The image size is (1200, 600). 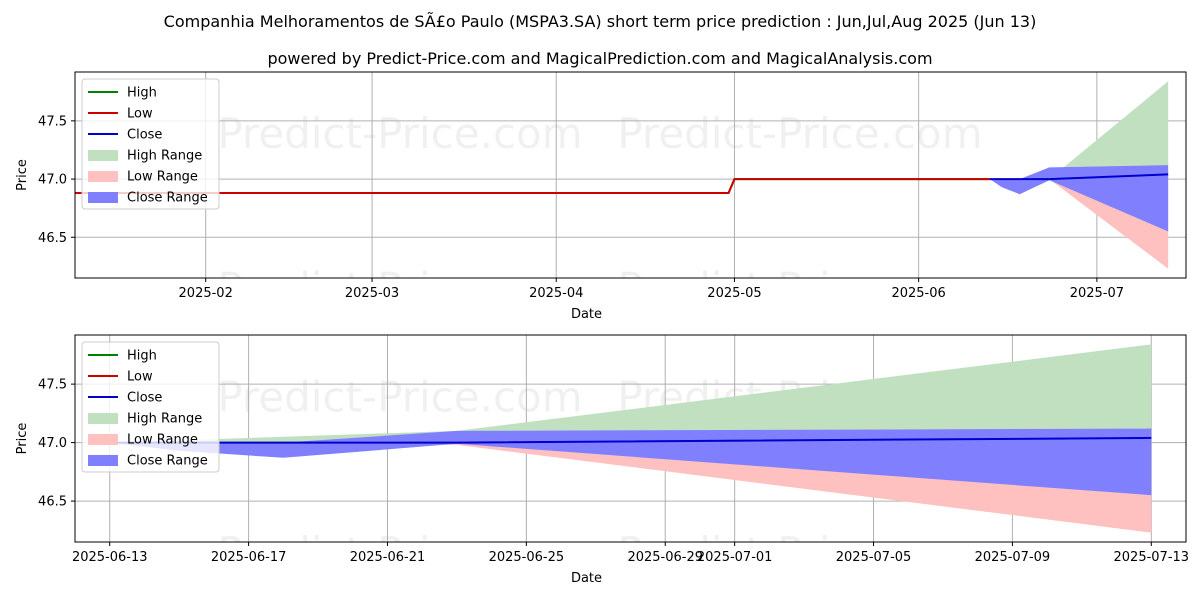 I want to click on x-tick-label: 2025-06-21, so click(x=388, y=557).